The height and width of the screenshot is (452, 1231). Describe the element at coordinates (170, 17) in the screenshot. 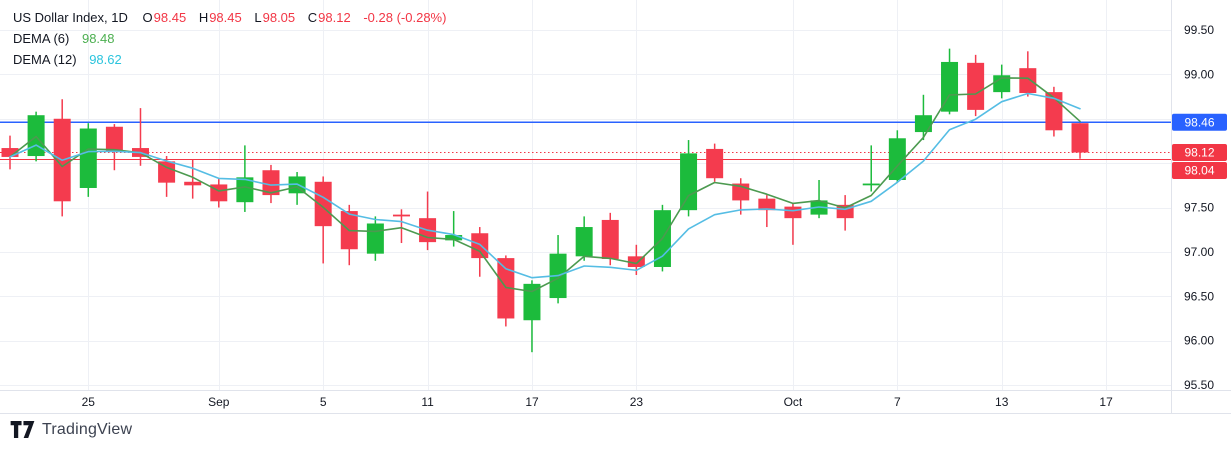

I see `open-value: 98.45` at that location.